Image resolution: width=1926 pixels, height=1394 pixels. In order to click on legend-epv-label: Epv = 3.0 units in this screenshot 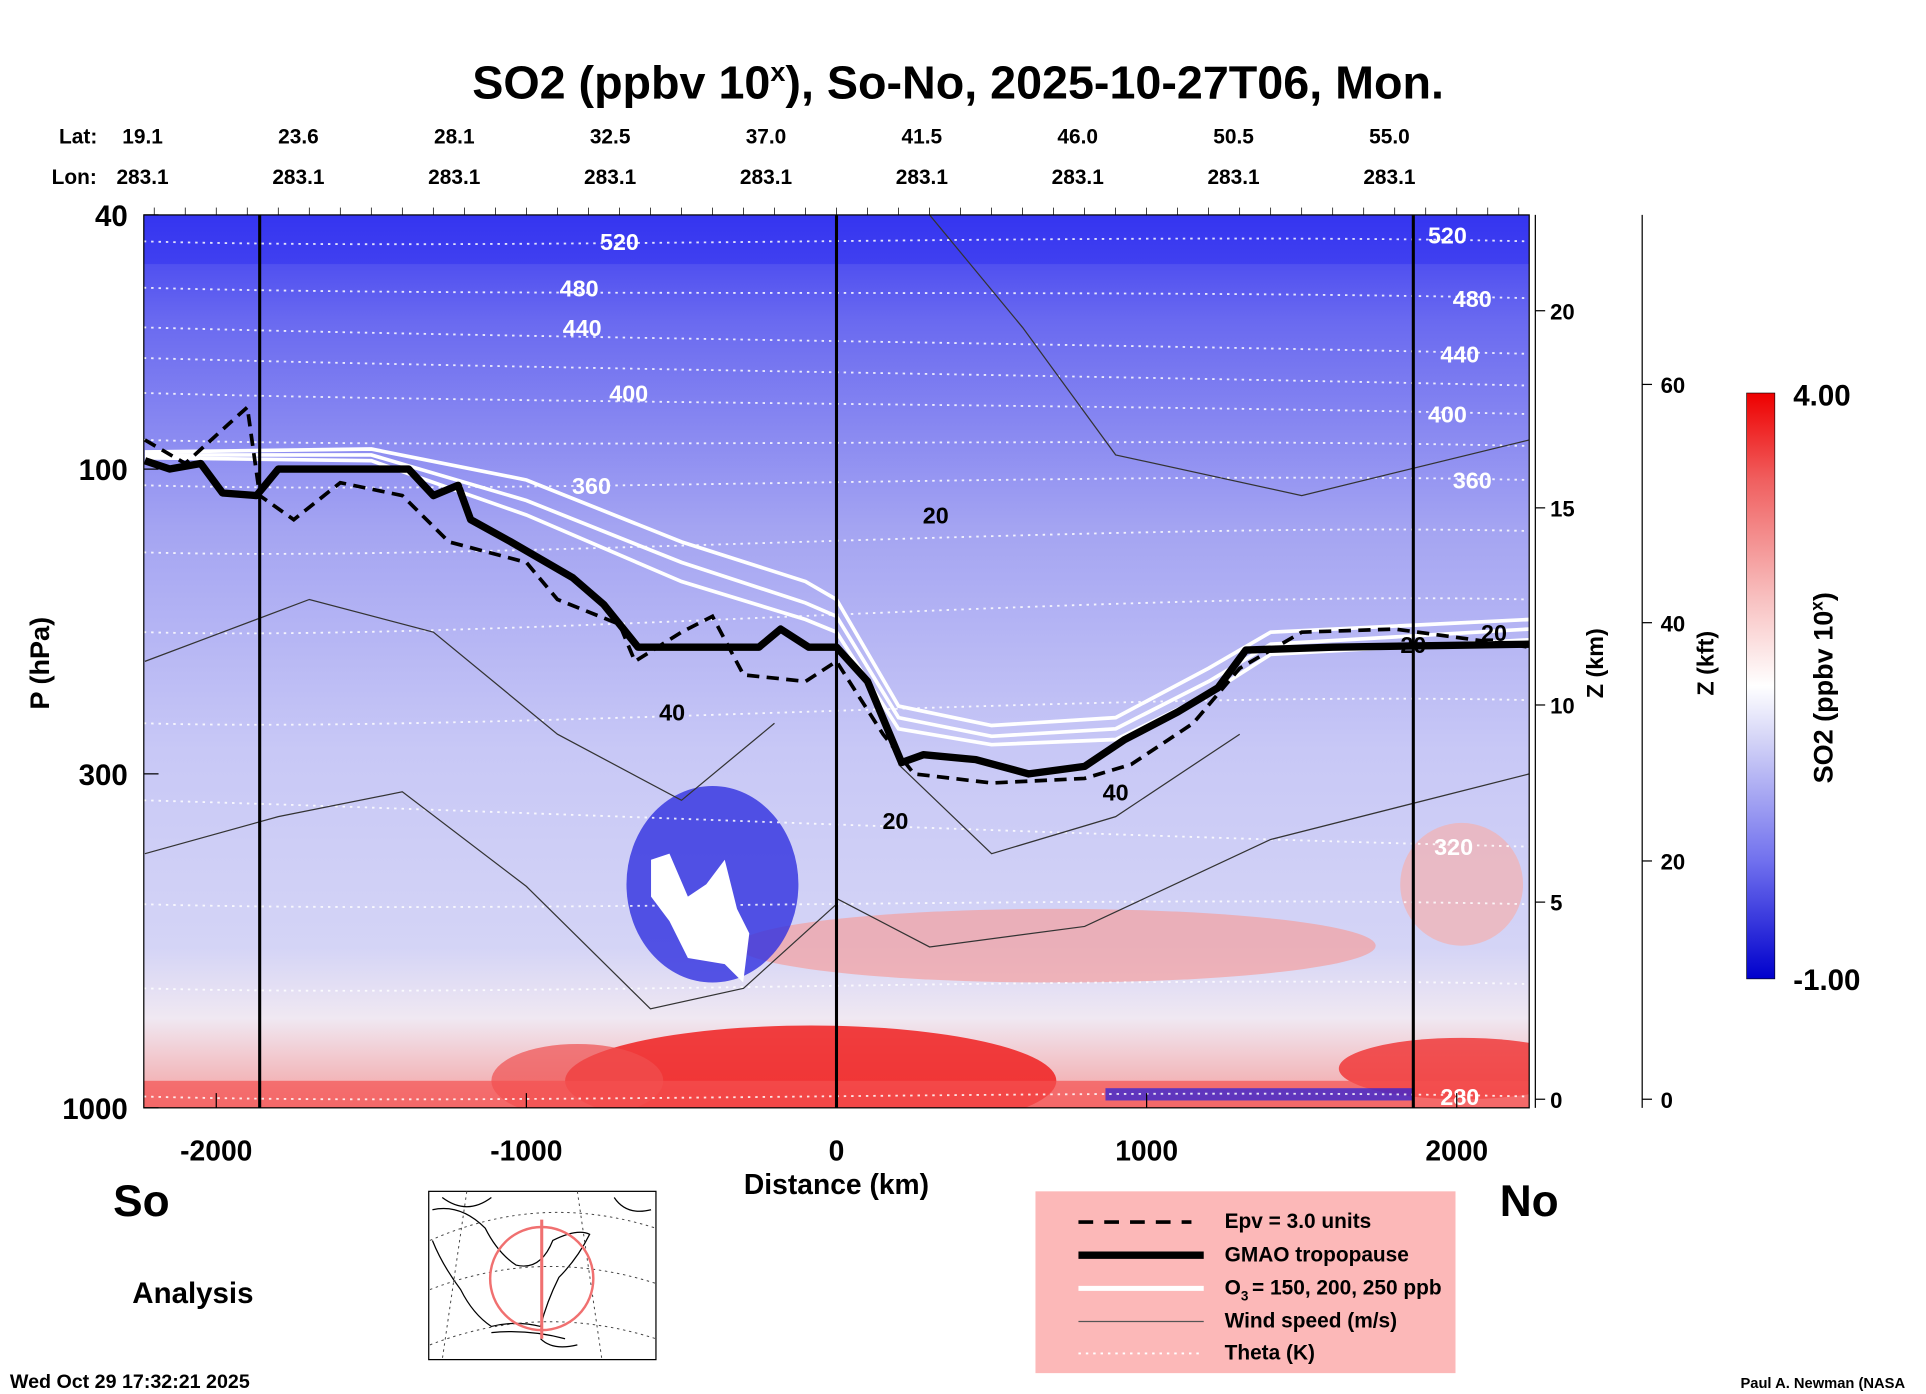, I will do `click(1298, 1221)`.